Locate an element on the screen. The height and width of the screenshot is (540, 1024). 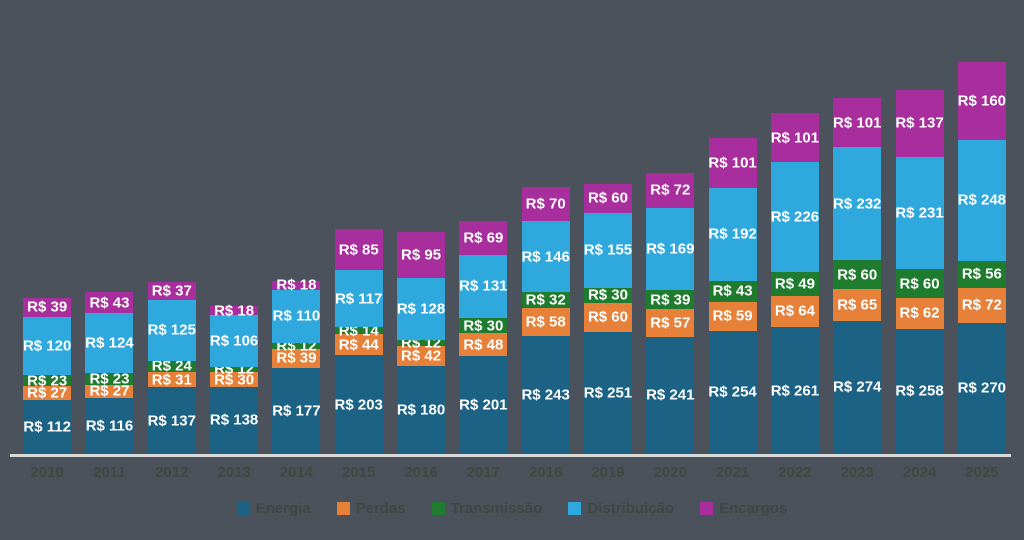
stacked-bar-2019: R$ 251 R$ 60 R$ 30 R$ 155 R$ 60 is located at coordinates (608, 318).